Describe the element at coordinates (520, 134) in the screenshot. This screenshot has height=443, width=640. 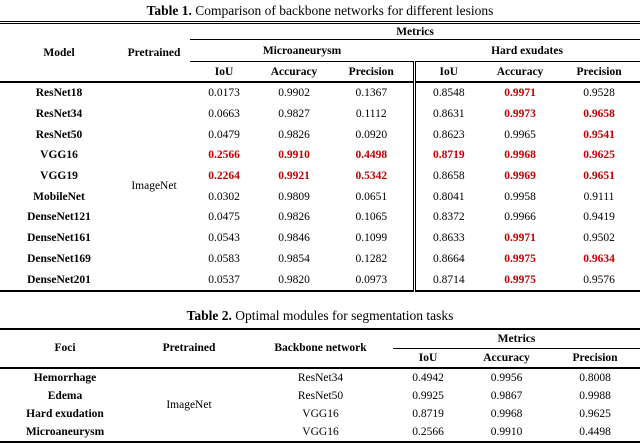
I see `metric-cell: 0.9965` at that location.